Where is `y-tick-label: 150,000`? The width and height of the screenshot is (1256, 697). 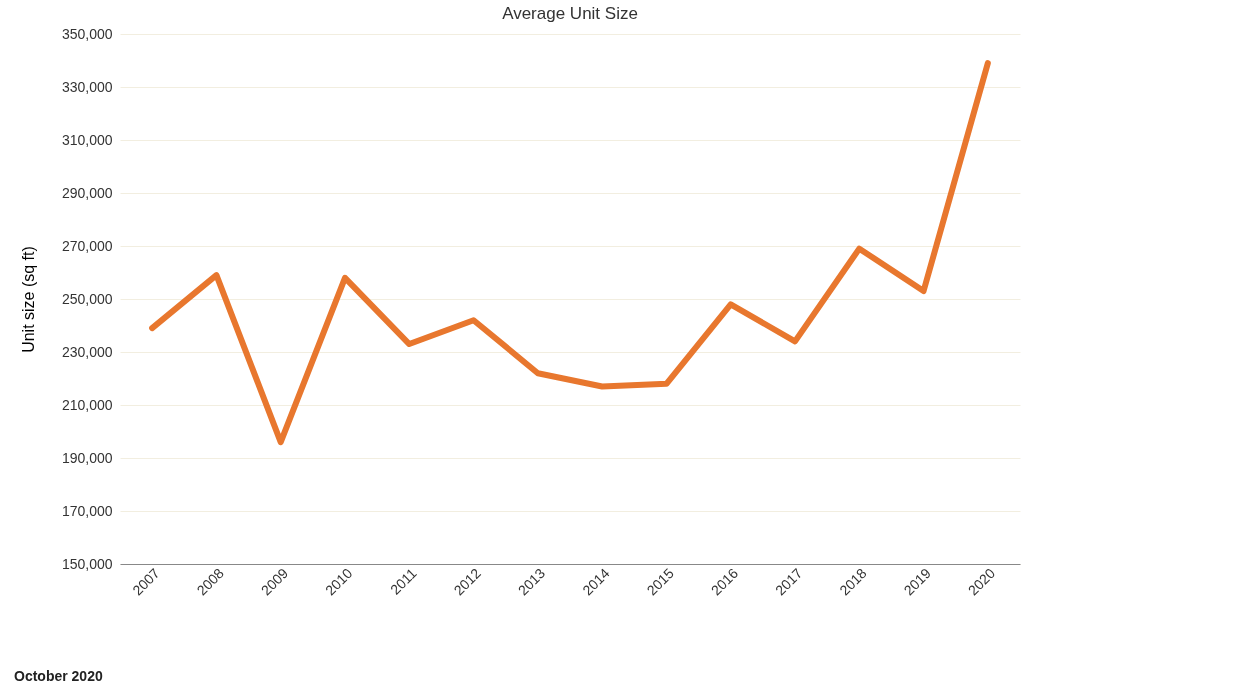 y-tick-label: 150,000 is located at coordinates (87, 563).